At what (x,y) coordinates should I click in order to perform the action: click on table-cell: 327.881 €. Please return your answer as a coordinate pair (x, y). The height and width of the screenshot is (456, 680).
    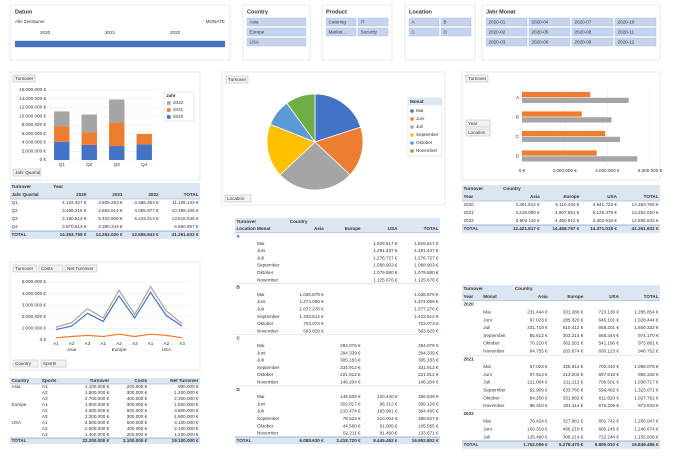
    Looking at the image, I should click on (573, 421).